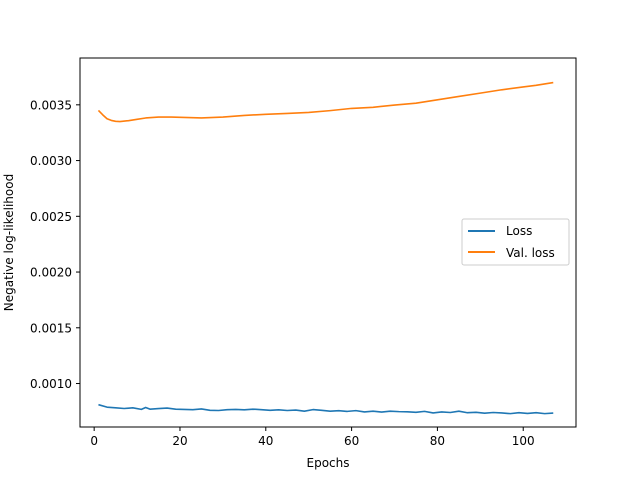 This screenshot has width=640, height=480. I want to click on y-tick-label: 0.0020, so click(51, 273).